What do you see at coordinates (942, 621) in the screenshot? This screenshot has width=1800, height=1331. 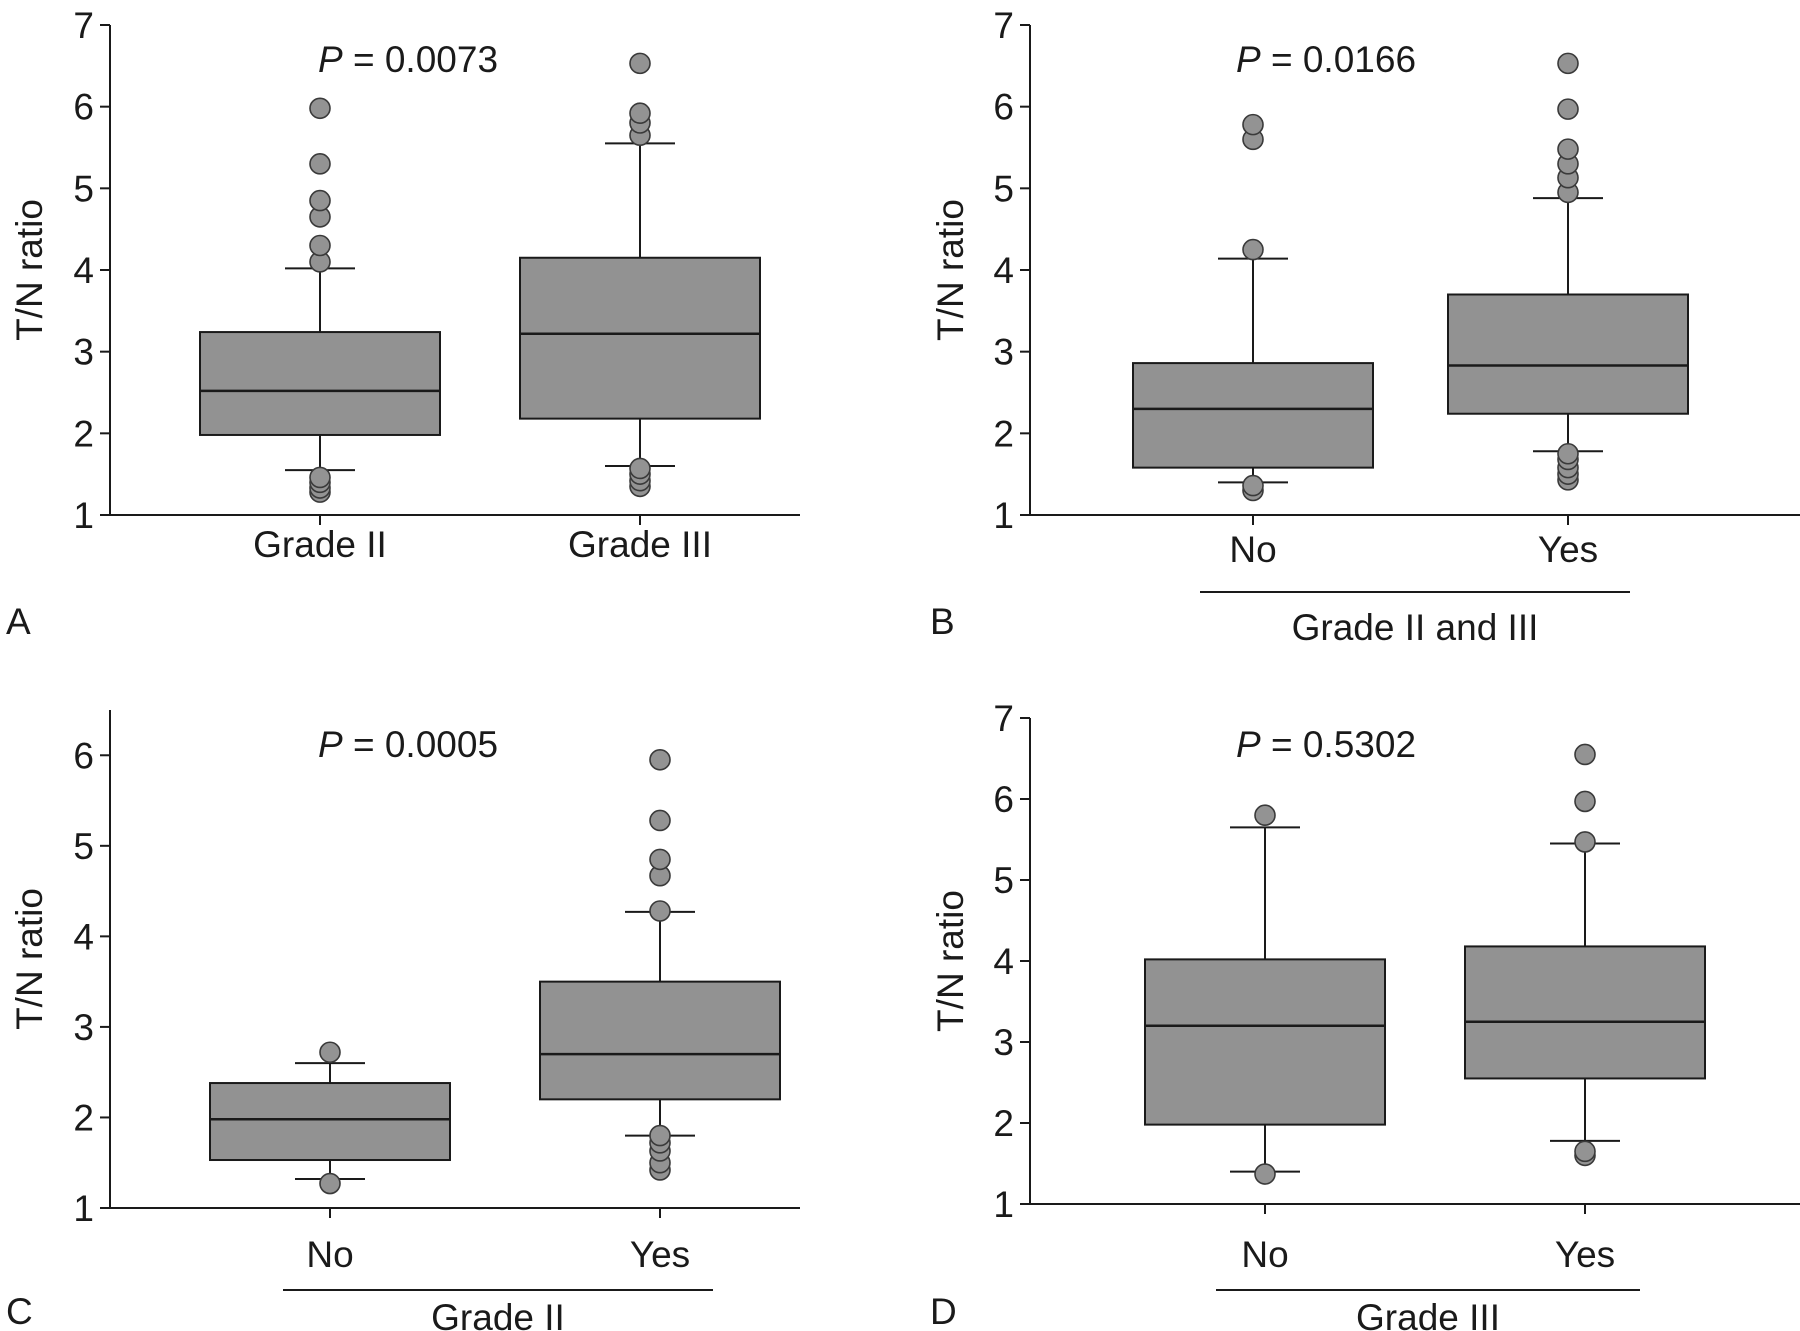 I see `panel-letter: B` at bounding box center [942, 621].